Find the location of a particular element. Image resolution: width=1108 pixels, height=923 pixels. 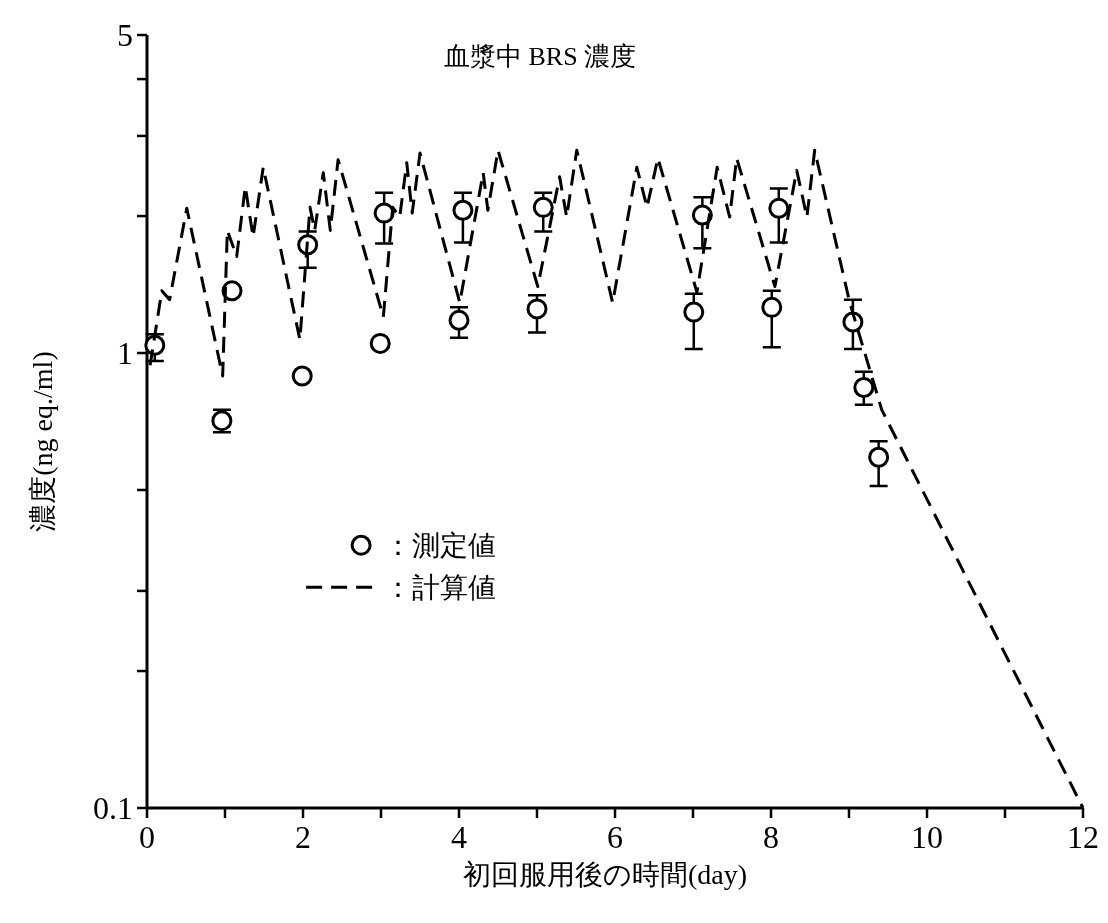

x-axis-title: 初回服用後の時間(day) is located at coordinates (605, 874).